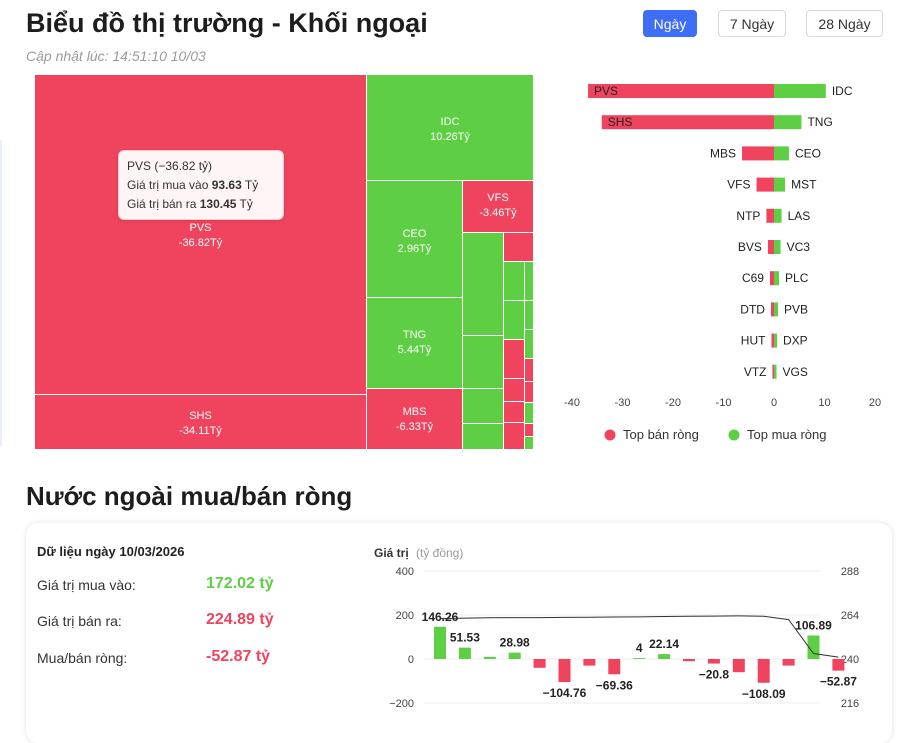  I want to click on net-value-label: Mua/bán ròng:, so click(82, 658).